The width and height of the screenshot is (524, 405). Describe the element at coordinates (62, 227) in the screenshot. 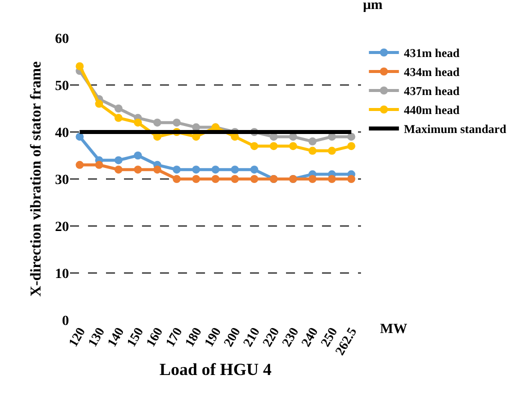

I see `y-tick-label: 20` at that location.